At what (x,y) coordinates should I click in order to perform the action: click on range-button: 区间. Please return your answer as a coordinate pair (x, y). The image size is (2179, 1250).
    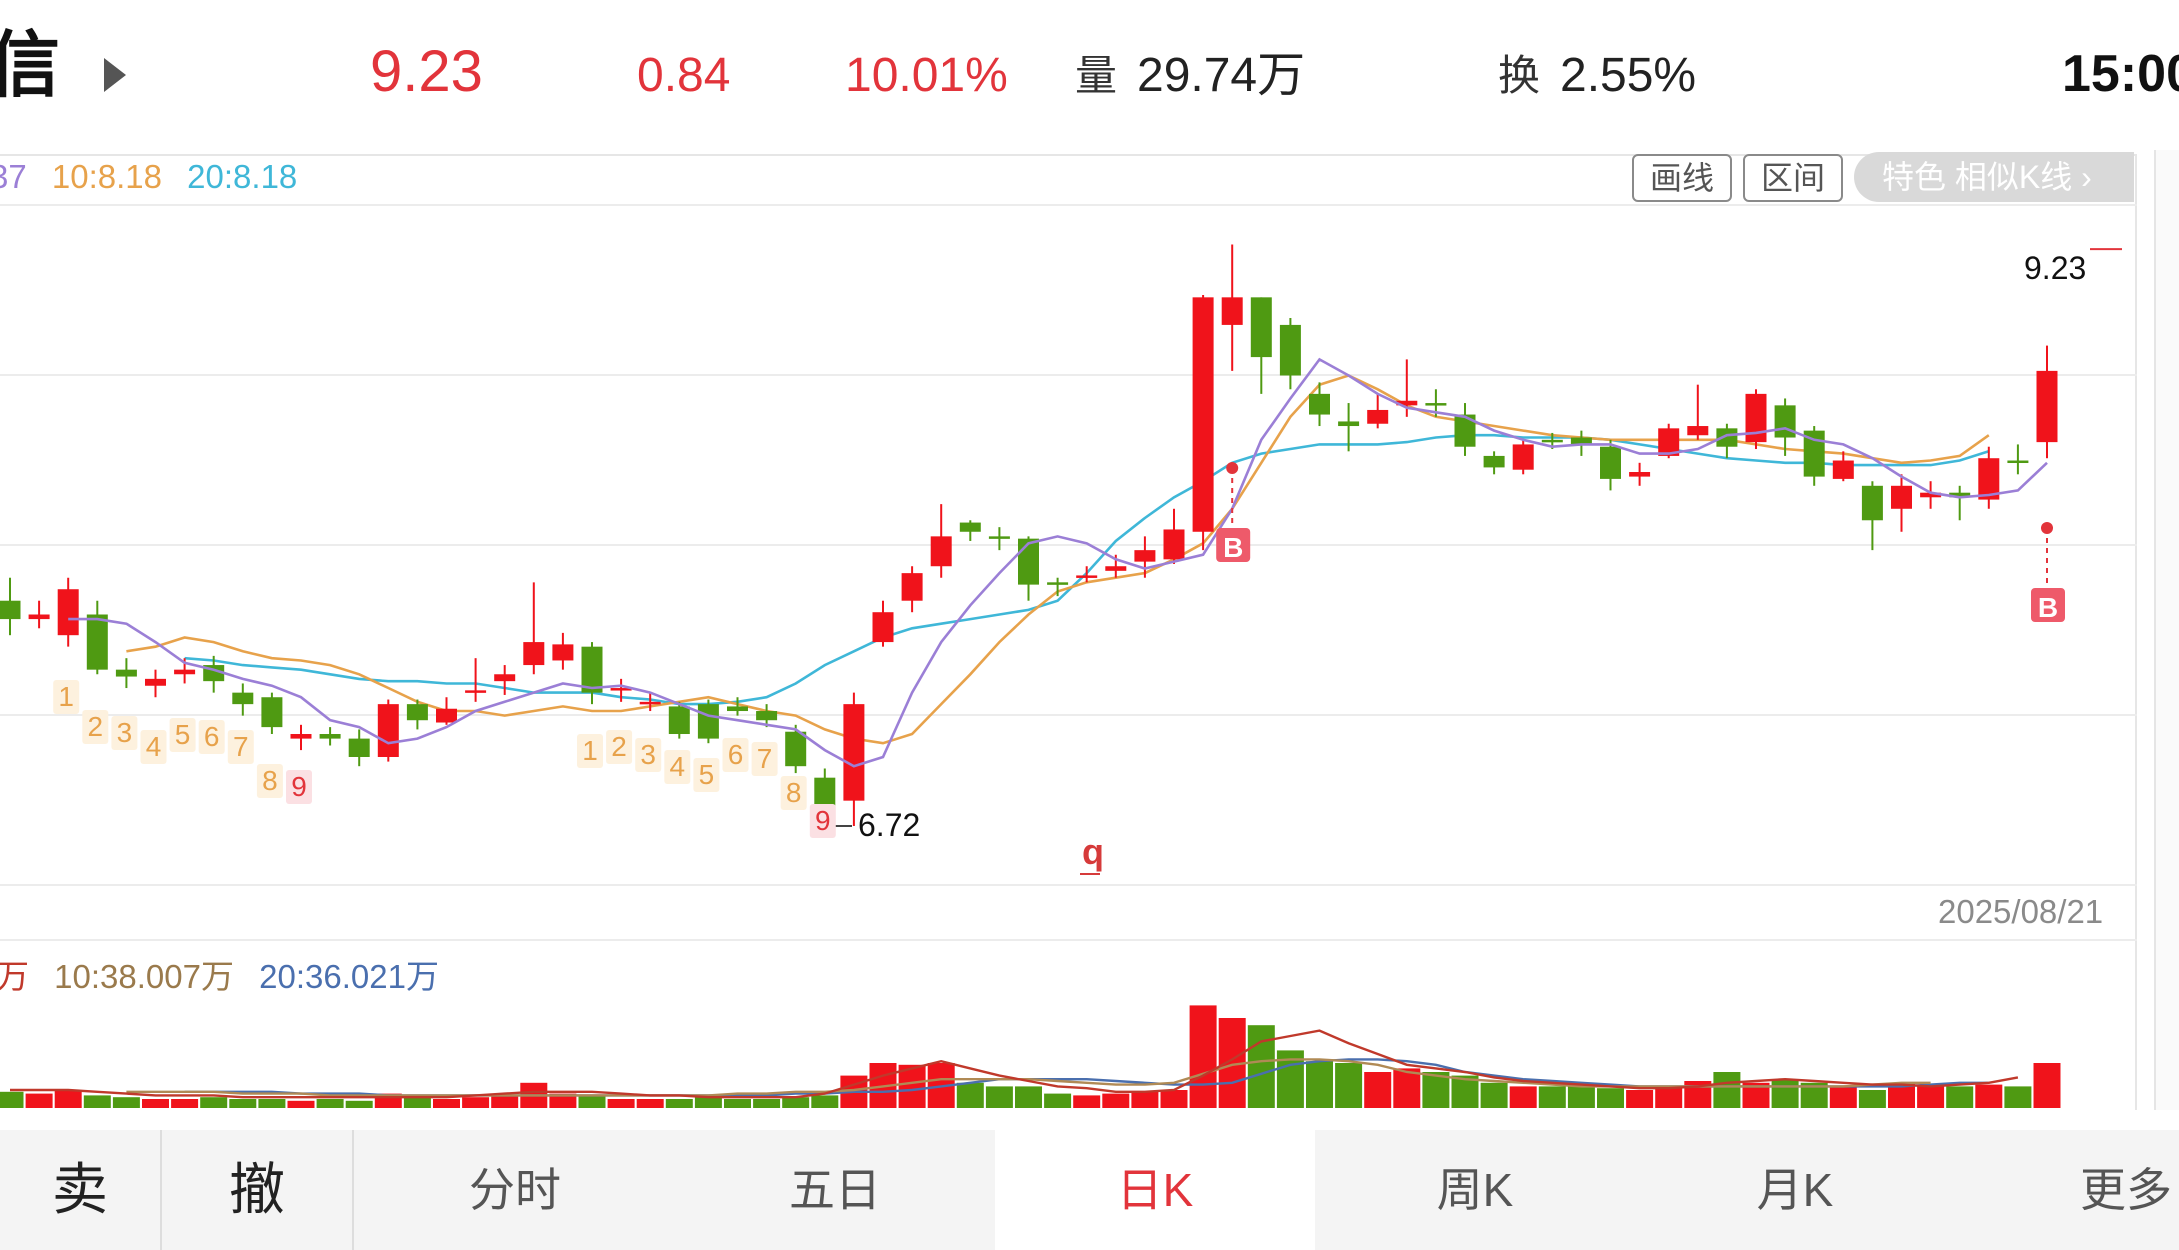
    Looking at the image, I should click on (1793, 178).